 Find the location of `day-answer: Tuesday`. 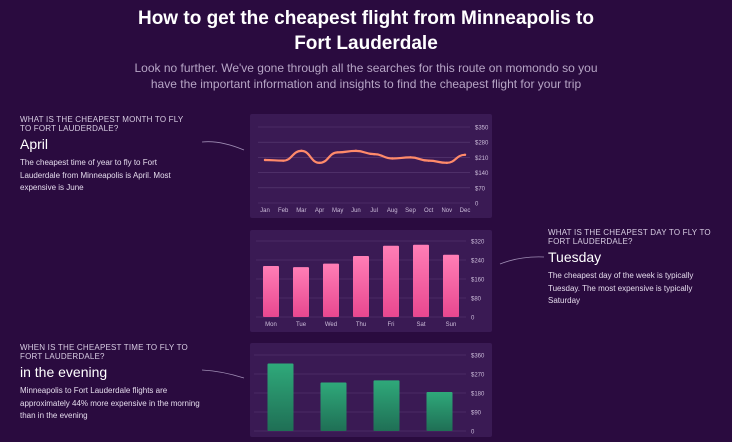

day-answer: Tuesday is located at coordinates (575, 257).